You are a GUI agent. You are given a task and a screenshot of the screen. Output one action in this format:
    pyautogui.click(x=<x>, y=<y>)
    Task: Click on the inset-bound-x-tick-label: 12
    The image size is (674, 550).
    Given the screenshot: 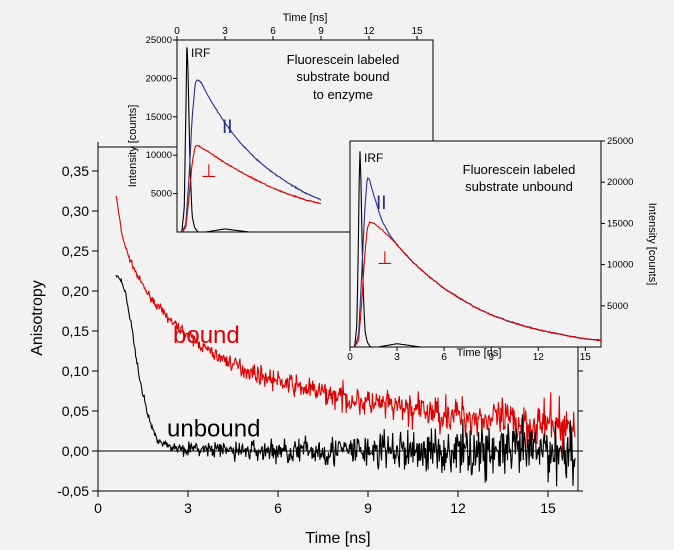 What is the action you would take?
    pyautogui.click(x=369, y=31)
    